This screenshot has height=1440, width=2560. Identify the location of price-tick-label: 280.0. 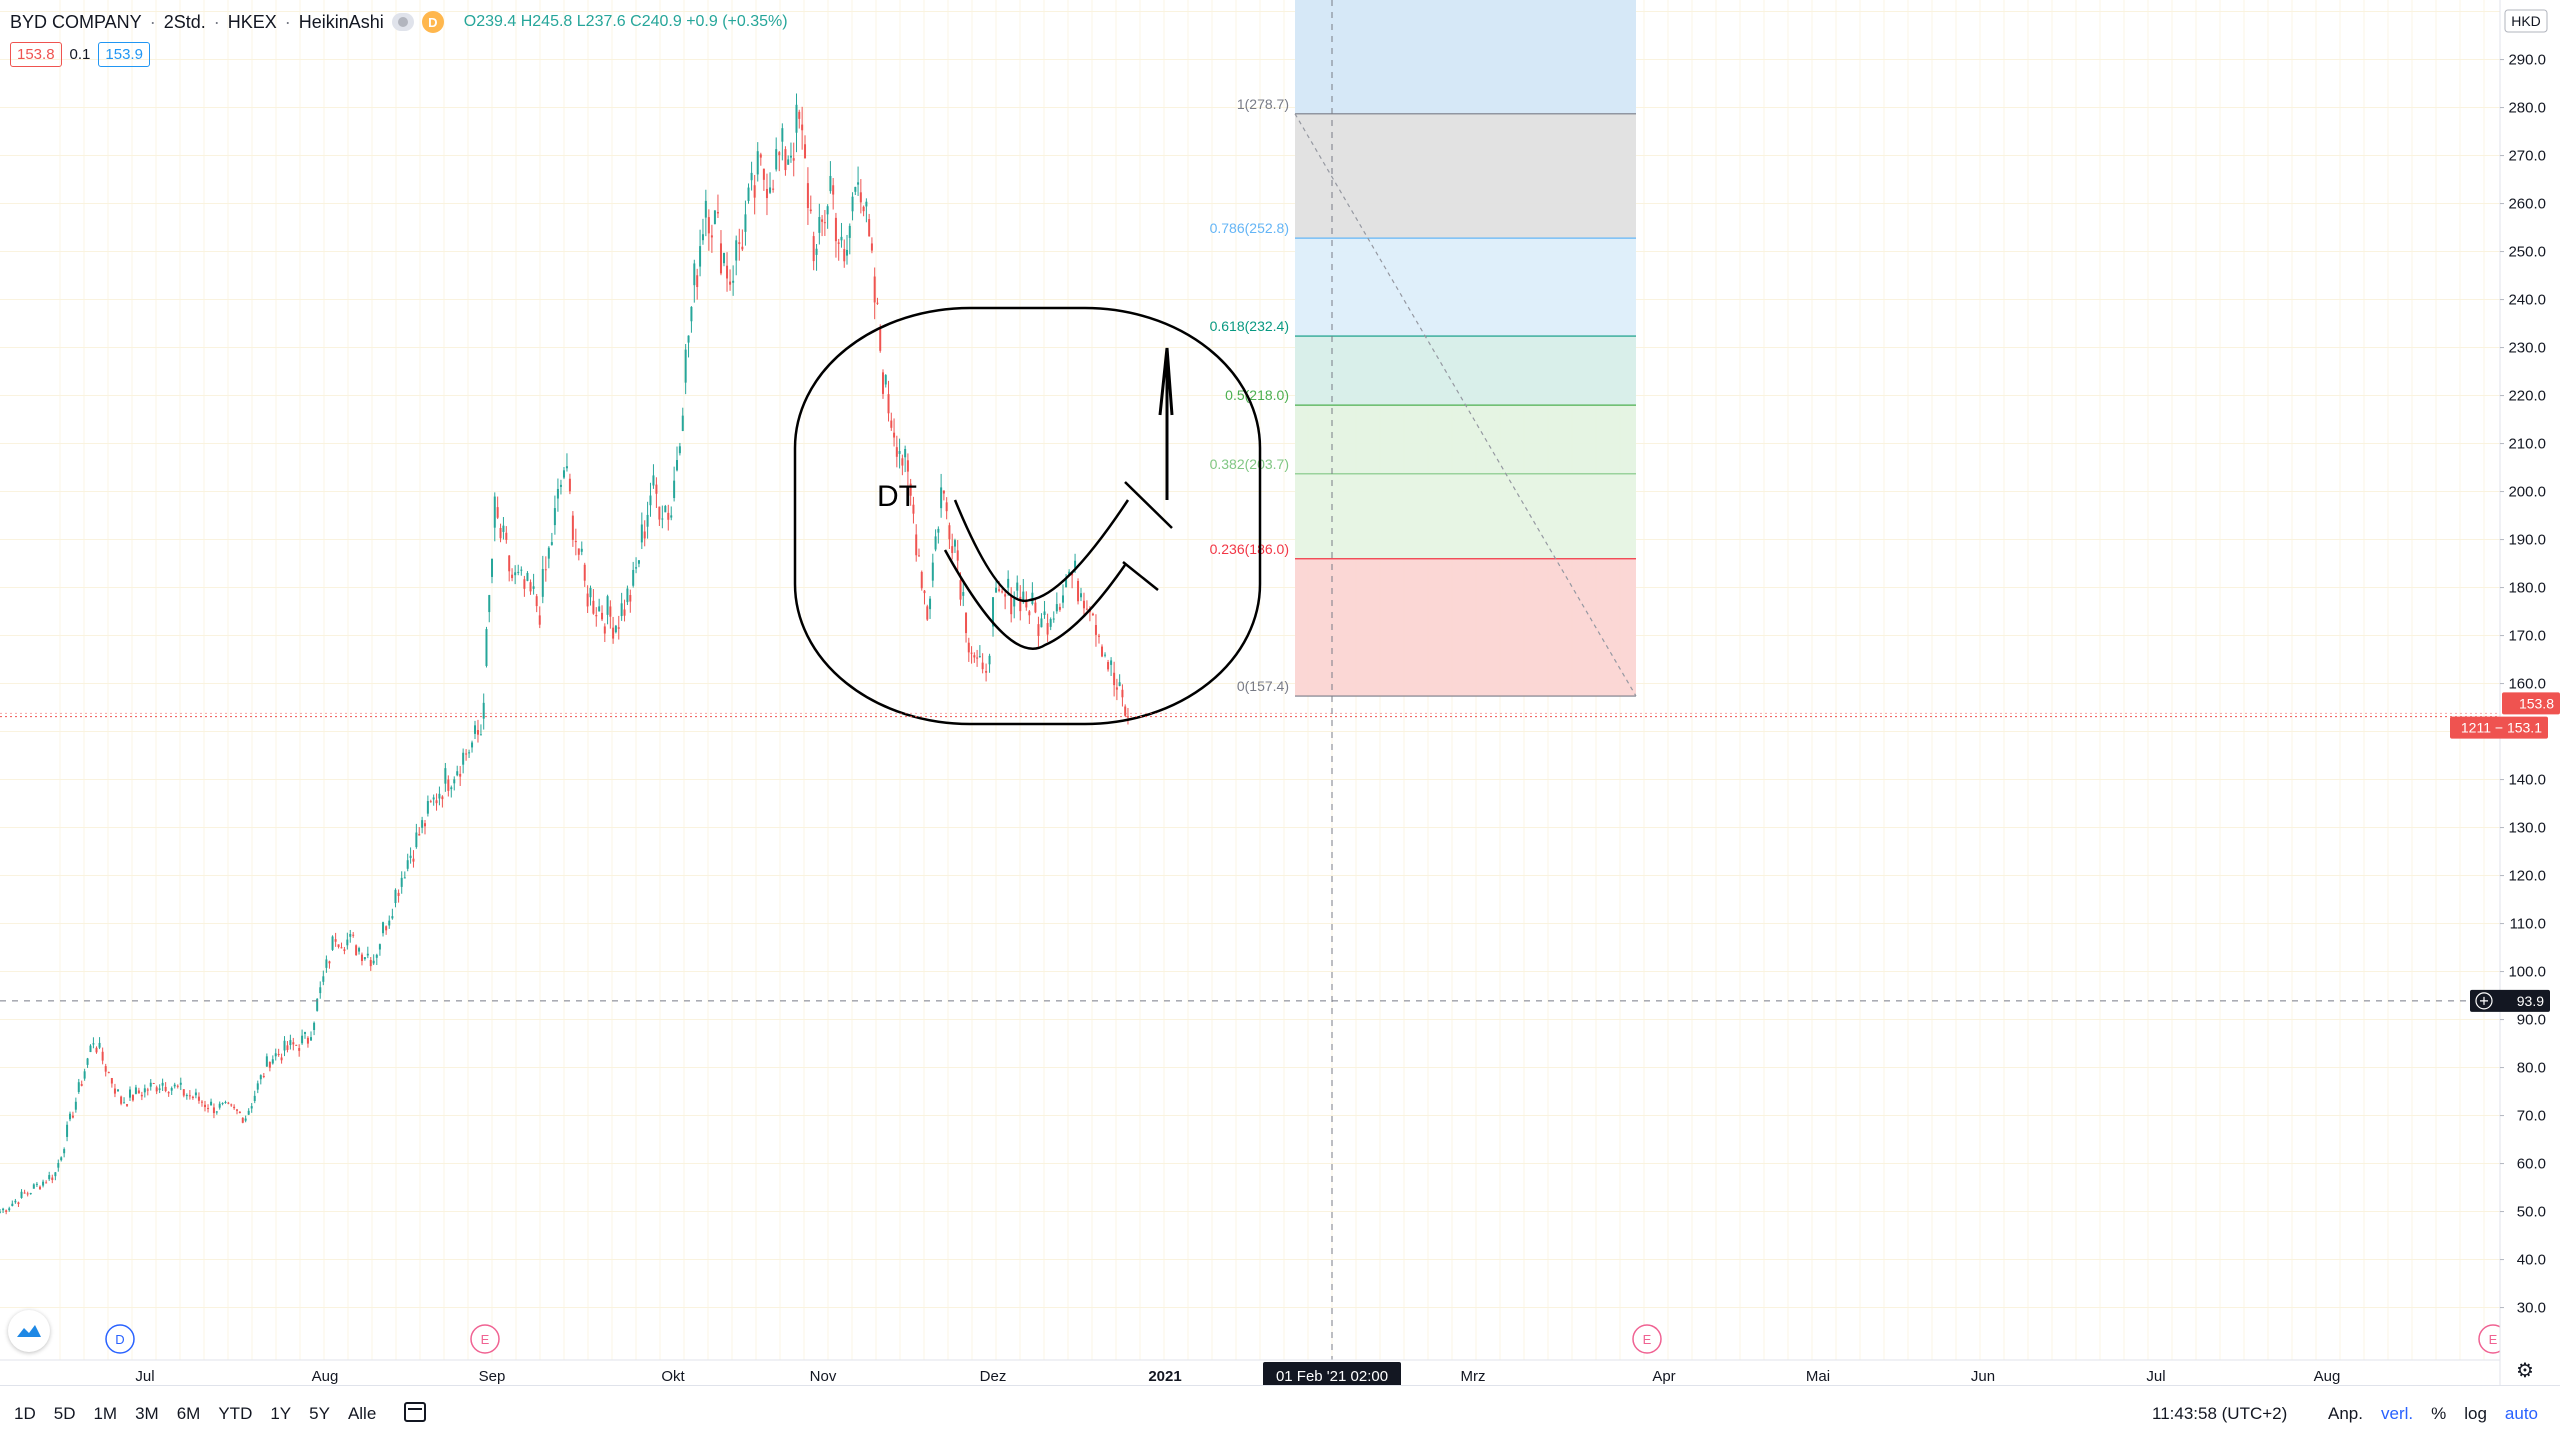
(2527, 108).